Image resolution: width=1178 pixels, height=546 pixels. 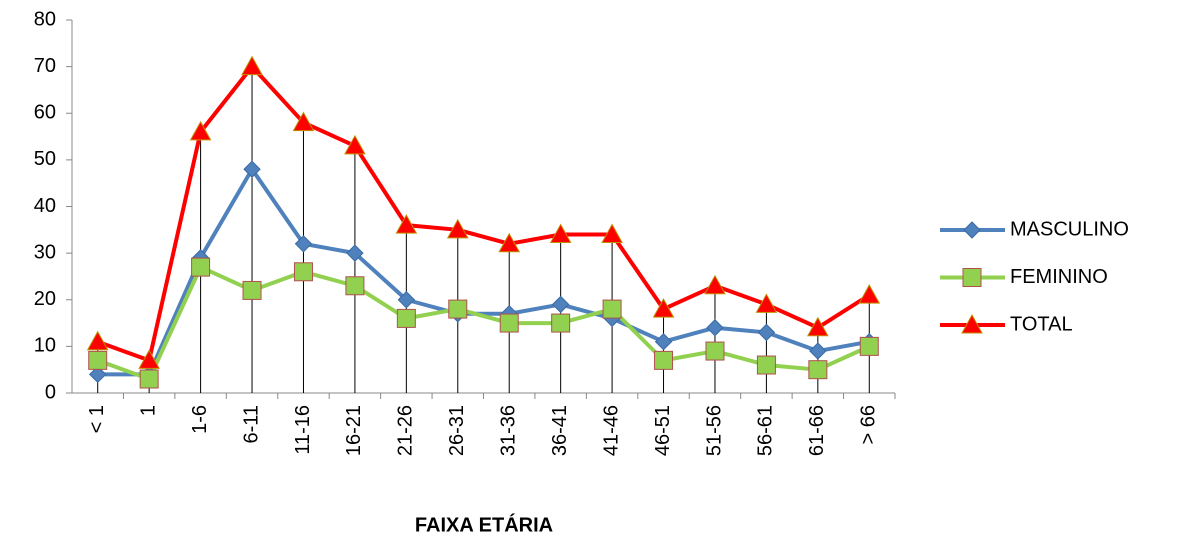 What do you see at coordinates (45, 66) in the screenshot?
I see `y-tick-label: 70` at bounding box center [45, 66].